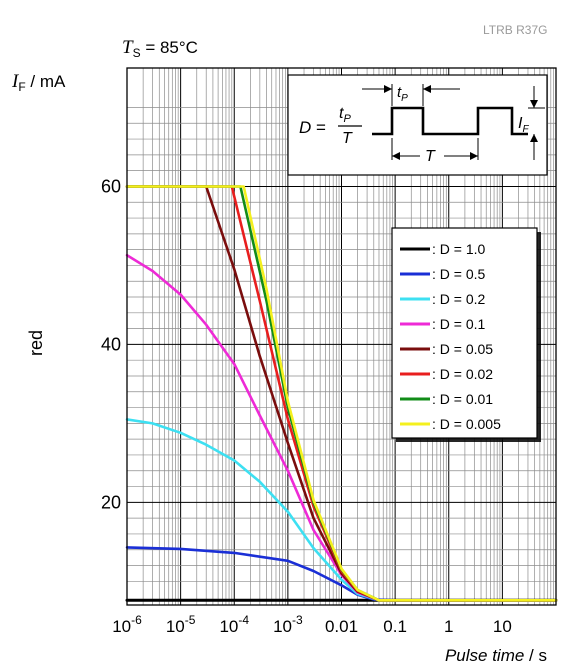  What do you see at coordinates (402, 94) in the screenshot?
I see `tp-label: tP` at bounding box center [402, 94].